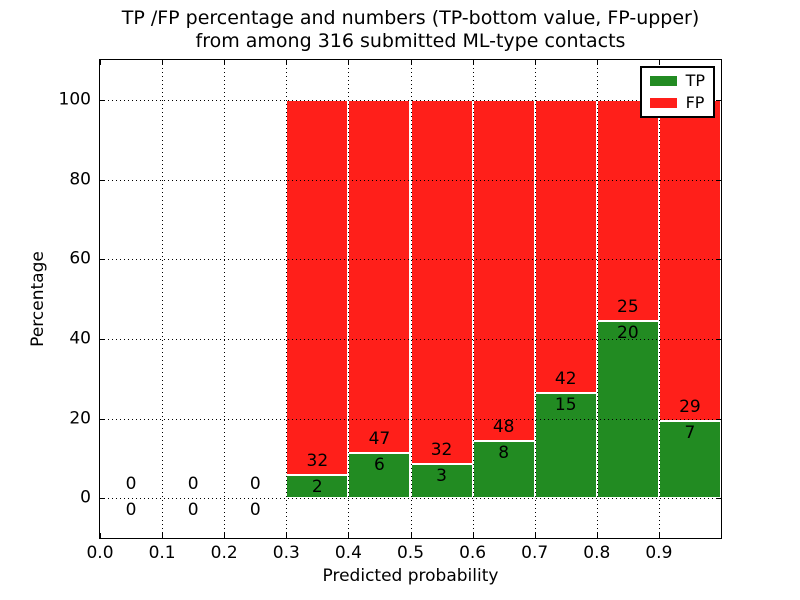  What do you see at coordinates (597, 553) in the screenshot?
I see `x-tick-label: 0.8` at bounding box center [597, 553].